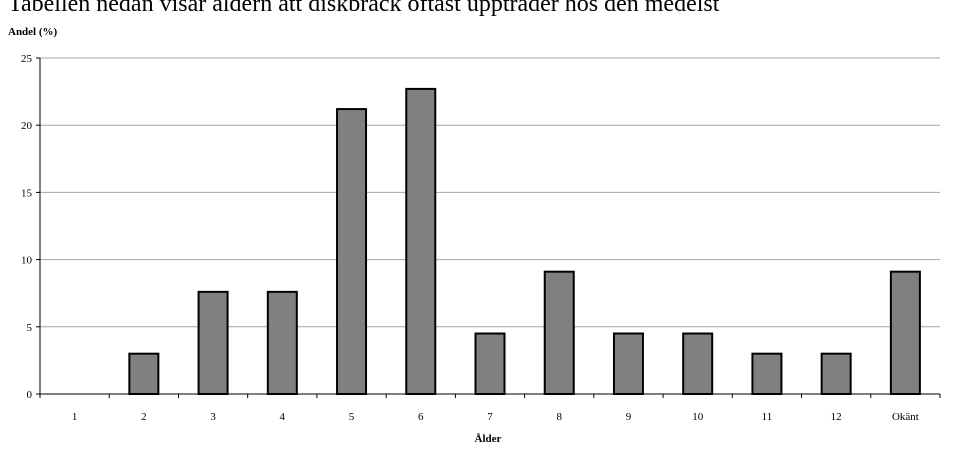 Image resolution: width=960 pixels, height=467 pixels. What do you see at coordinates (490, 408) in the screenshot?
I see `x-ticks: 1 2 3 4 5 6 7 8 9 10 11 12 Okänt` at bounding box center [490, 408].